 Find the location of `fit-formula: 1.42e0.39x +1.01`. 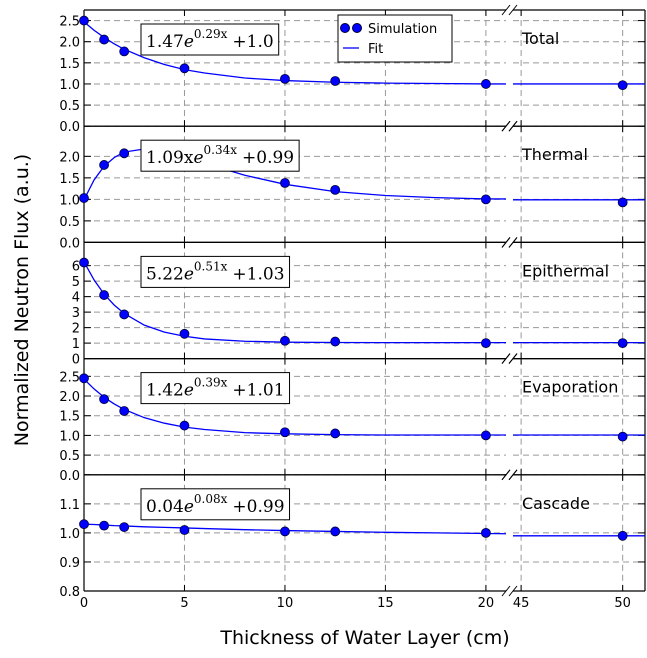

fit-formula: 1.42e0.39x +1.01 is located at coordinates (215, 388).